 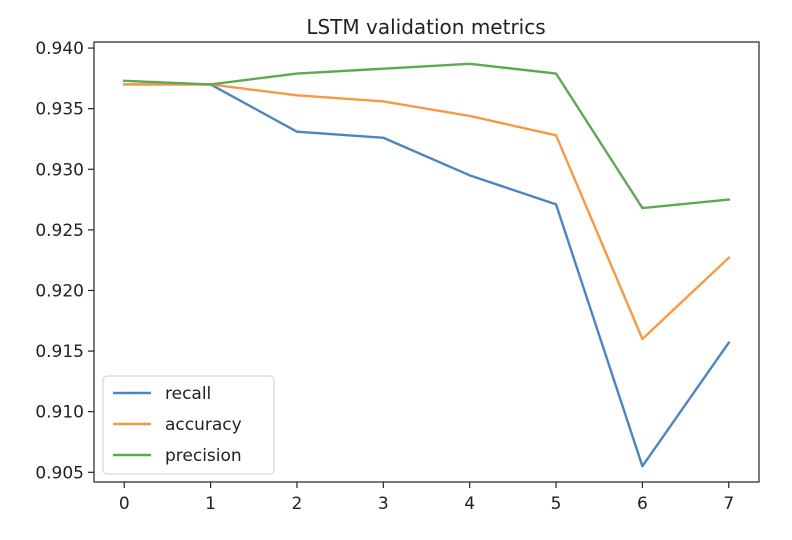 I want to click on y-tick-label: 0.940, so click(x=59, y=49).